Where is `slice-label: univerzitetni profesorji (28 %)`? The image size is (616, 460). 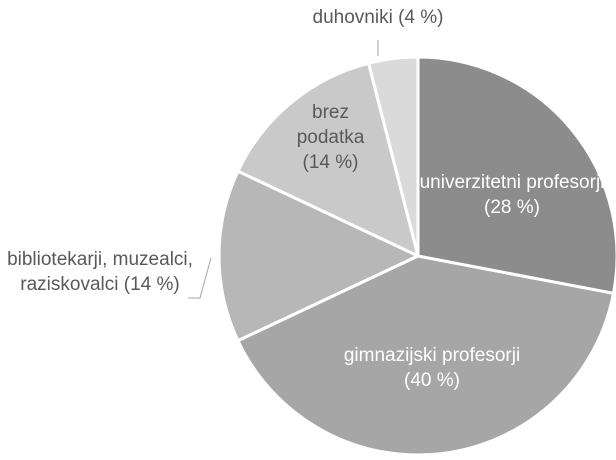
slice-label: univerzitetni profesorji (28 %) is located at coordinates (512, 195).